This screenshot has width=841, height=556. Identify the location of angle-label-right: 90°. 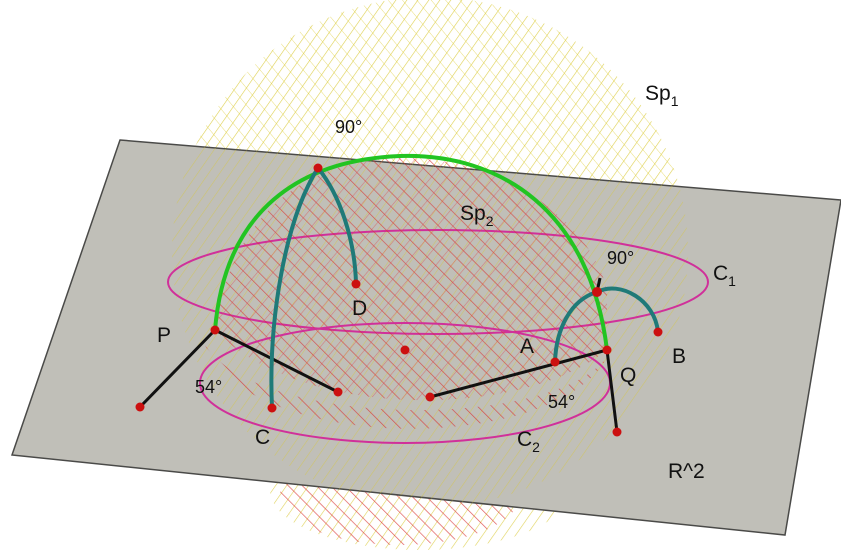
(620, 258).